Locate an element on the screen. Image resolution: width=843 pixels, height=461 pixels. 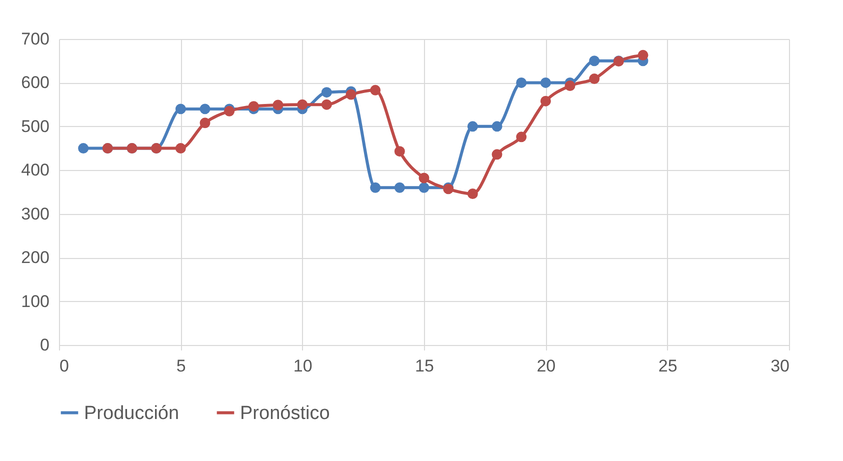
y-tick-label: 0 is located at coordinates (45, 345).